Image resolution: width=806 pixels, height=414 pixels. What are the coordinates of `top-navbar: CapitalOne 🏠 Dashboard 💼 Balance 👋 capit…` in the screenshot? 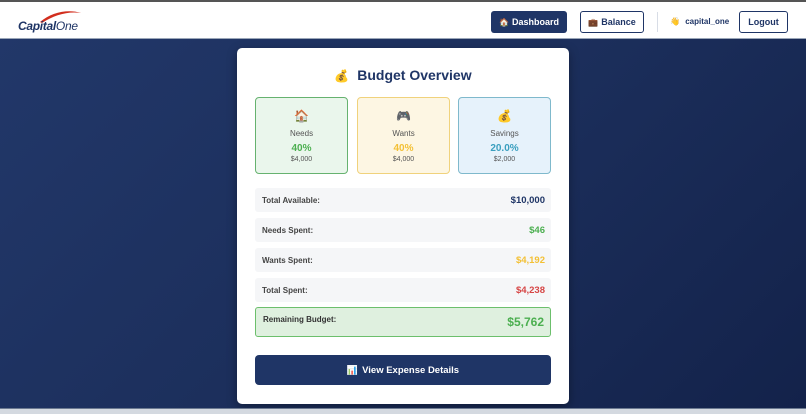 It's located at (403, 19).